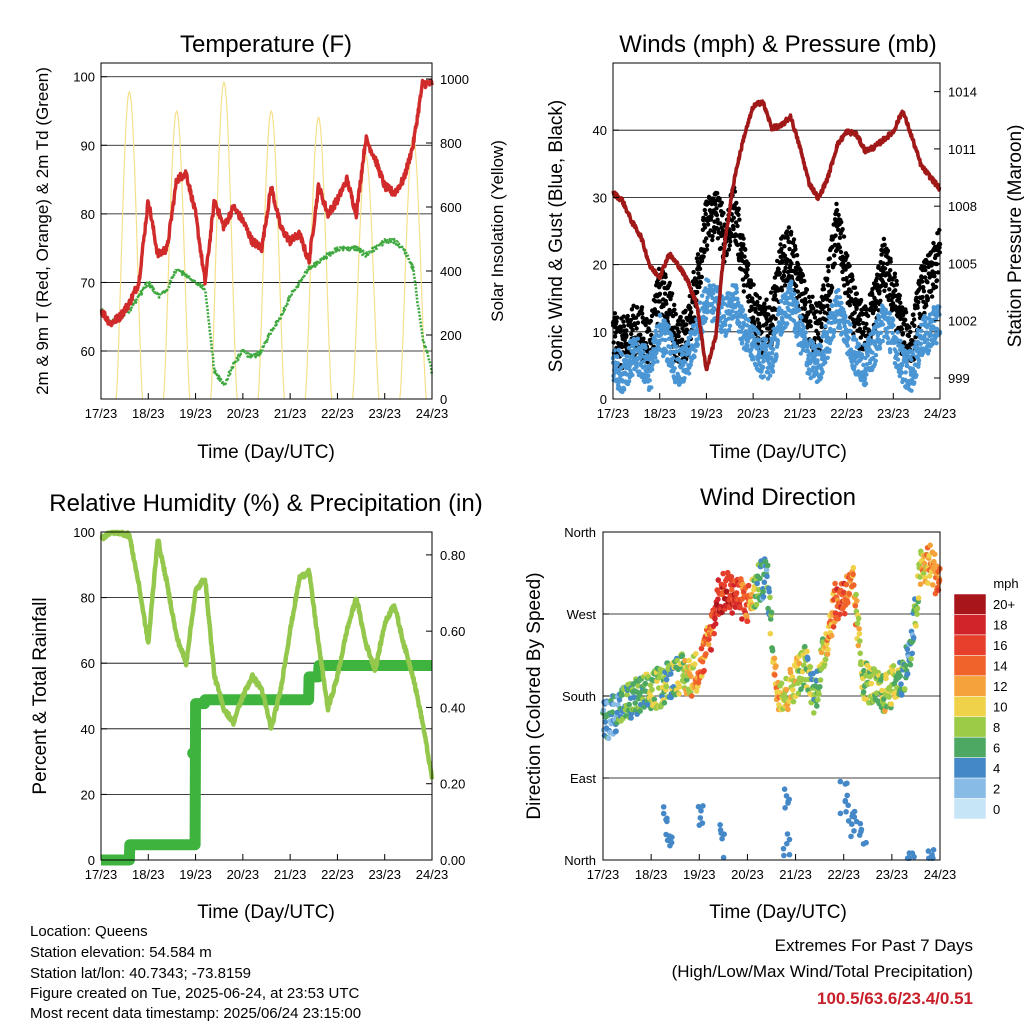  Describe the element at coordinates (600, 197) in the screenshot. I see `winds-ytick-label: 30` at that location.